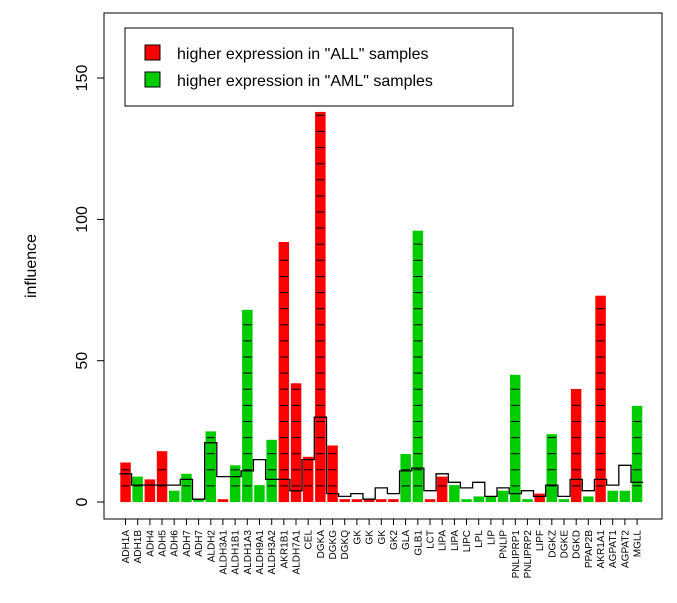 The image size is (677, 603). Describe the element at coordinates (248, 552) in the screenshot. I see `x-tick-label: ALDH1A3` at that location.